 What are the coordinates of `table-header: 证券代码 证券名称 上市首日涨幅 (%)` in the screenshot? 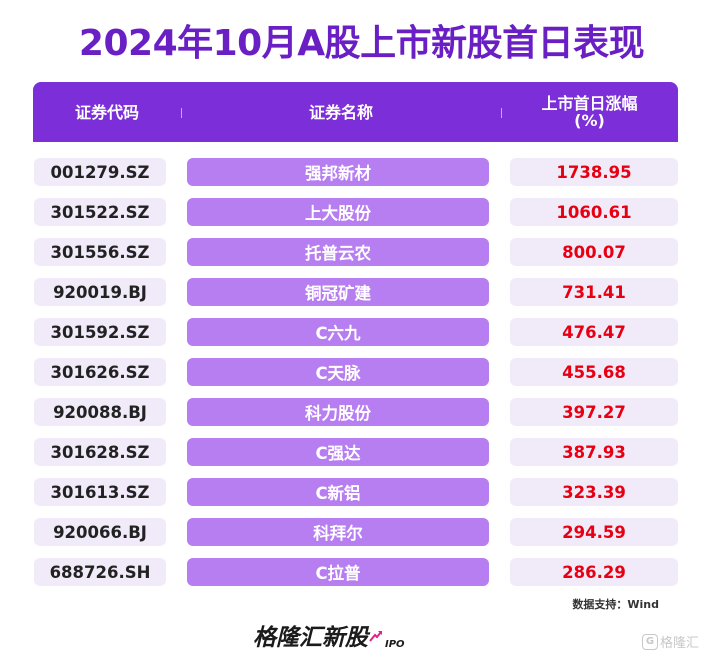 It's located at (355, 112).